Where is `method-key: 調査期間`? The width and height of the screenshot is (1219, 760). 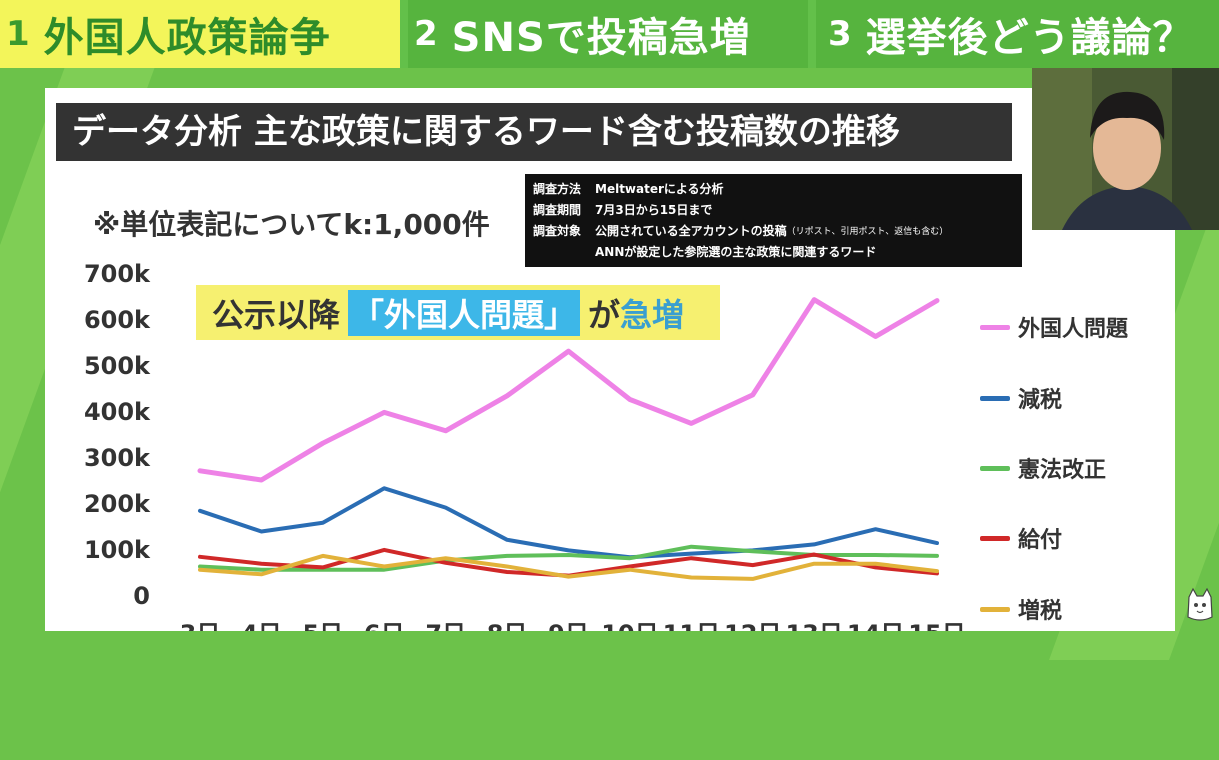 method-key: 調査期間 is located at coordinates (557, 210).